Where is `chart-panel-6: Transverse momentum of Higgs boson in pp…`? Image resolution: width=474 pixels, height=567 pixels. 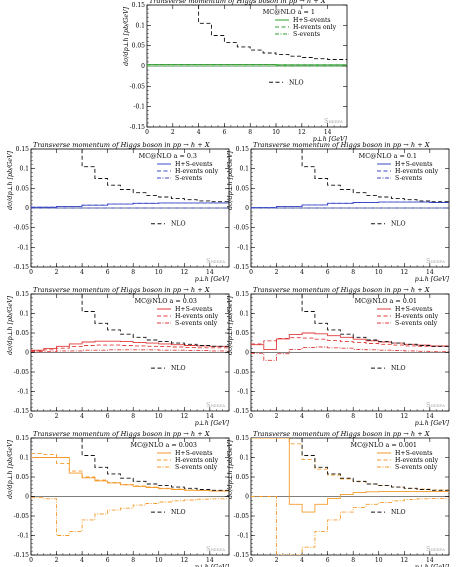 chart-panel-6: Transverse momentum of Higgs boson in pp… is located at coordinates (118, 498).